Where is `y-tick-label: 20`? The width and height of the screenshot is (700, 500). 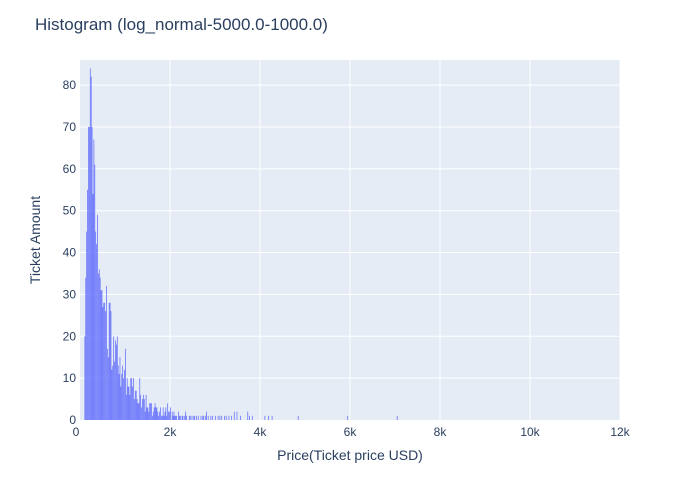
y-tick-label: 20 is located at coordinates (70, 336).